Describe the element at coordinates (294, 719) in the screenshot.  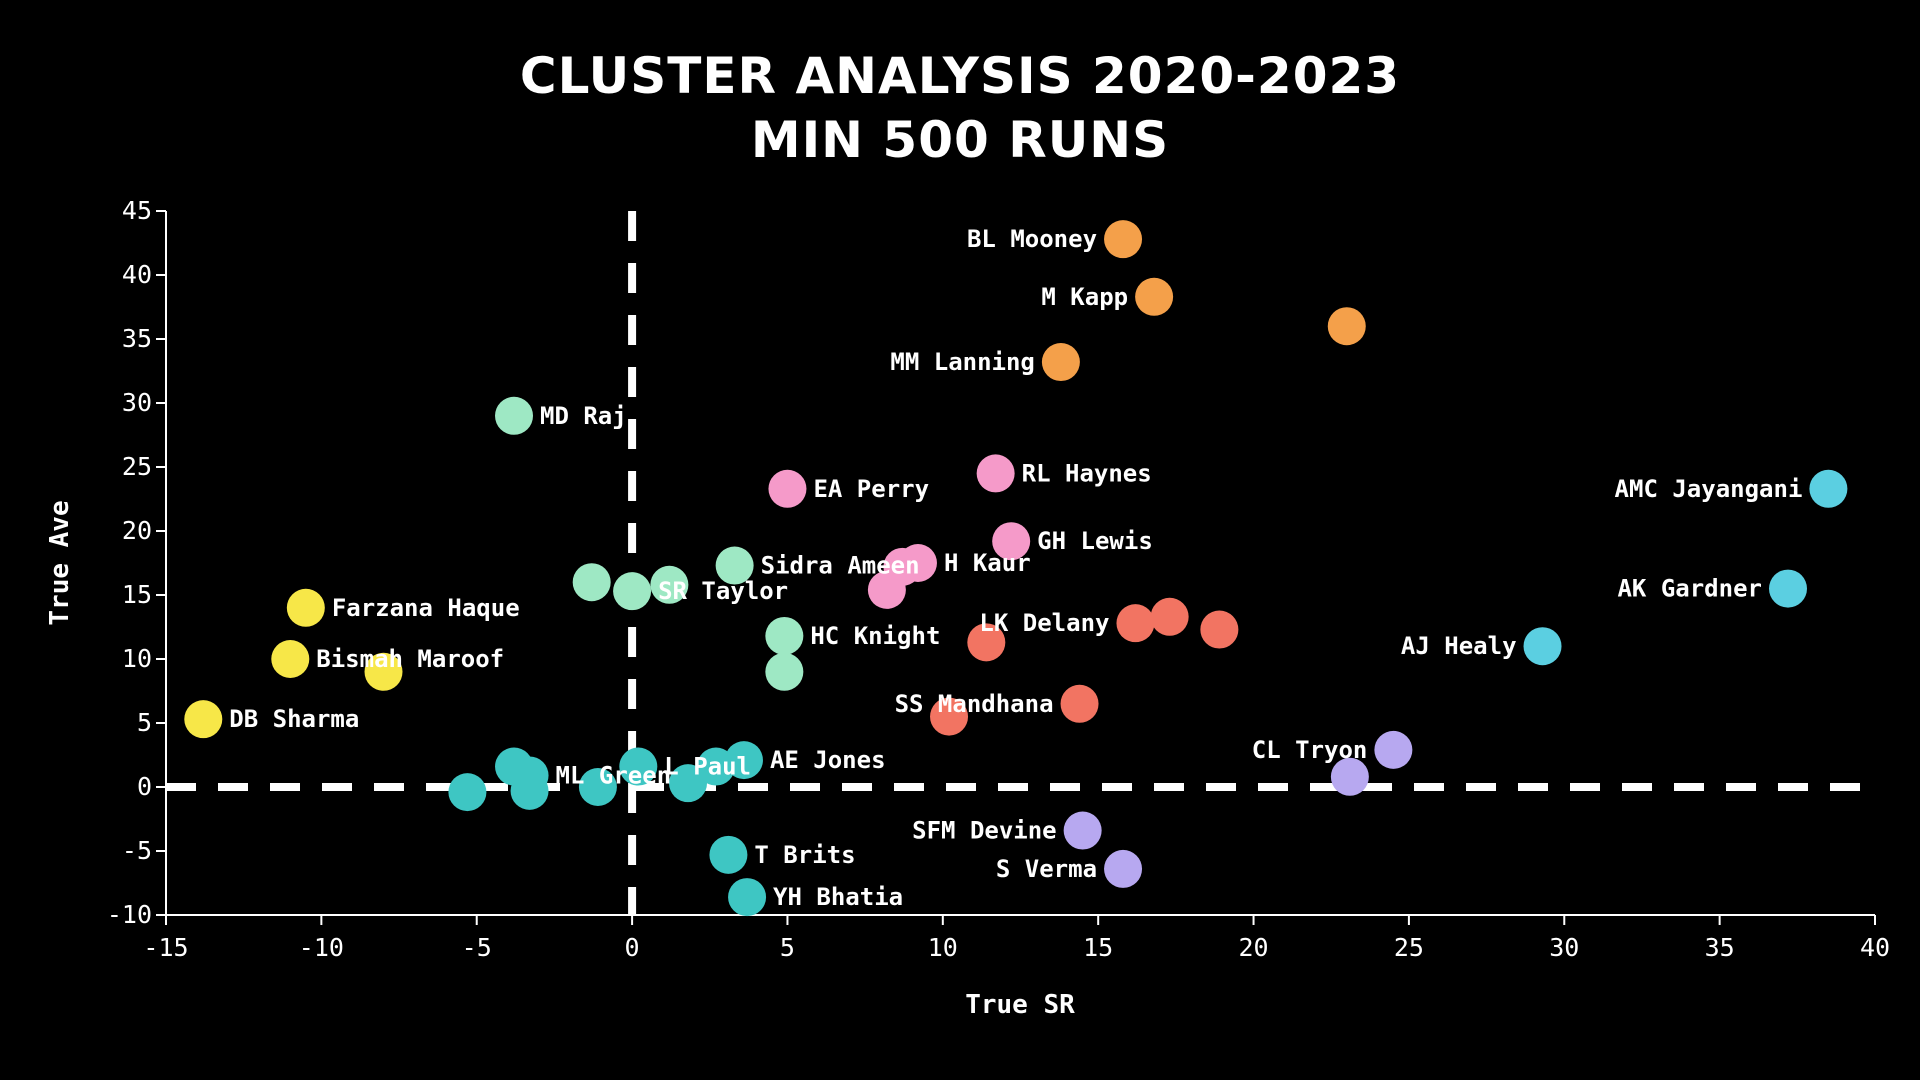
I see `point-label: DB Sharma` at that location.